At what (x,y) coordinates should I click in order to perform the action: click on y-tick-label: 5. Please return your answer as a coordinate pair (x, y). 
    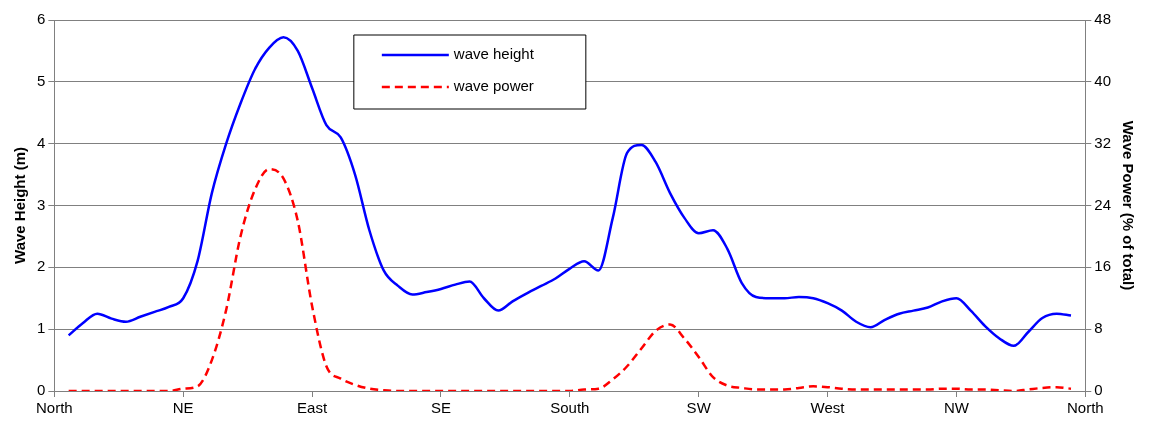
    Looking at the image, I should click on (41, 80).